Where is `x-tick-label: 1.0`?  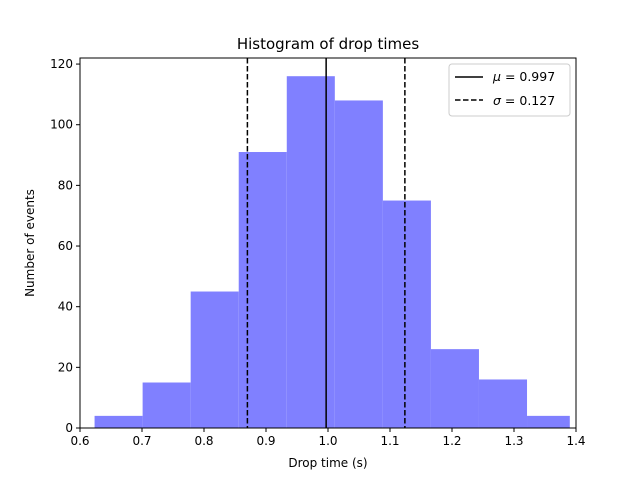 x-tick-label: 1.0 is located at coordinates (327, 441).